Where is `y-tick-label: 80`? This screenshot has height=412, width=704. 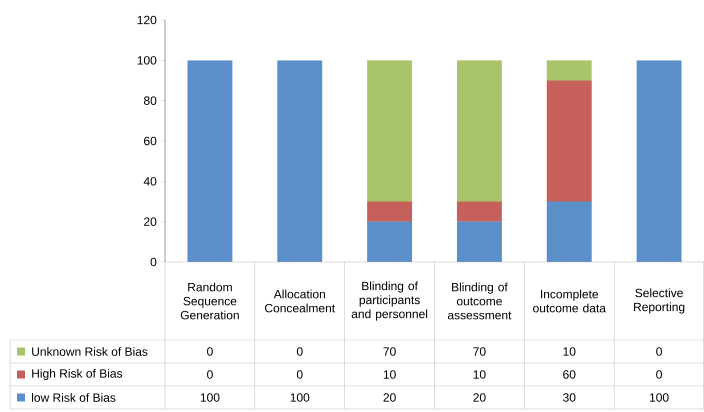 y-tick-label: 80 is located at coordinates (150, 100).